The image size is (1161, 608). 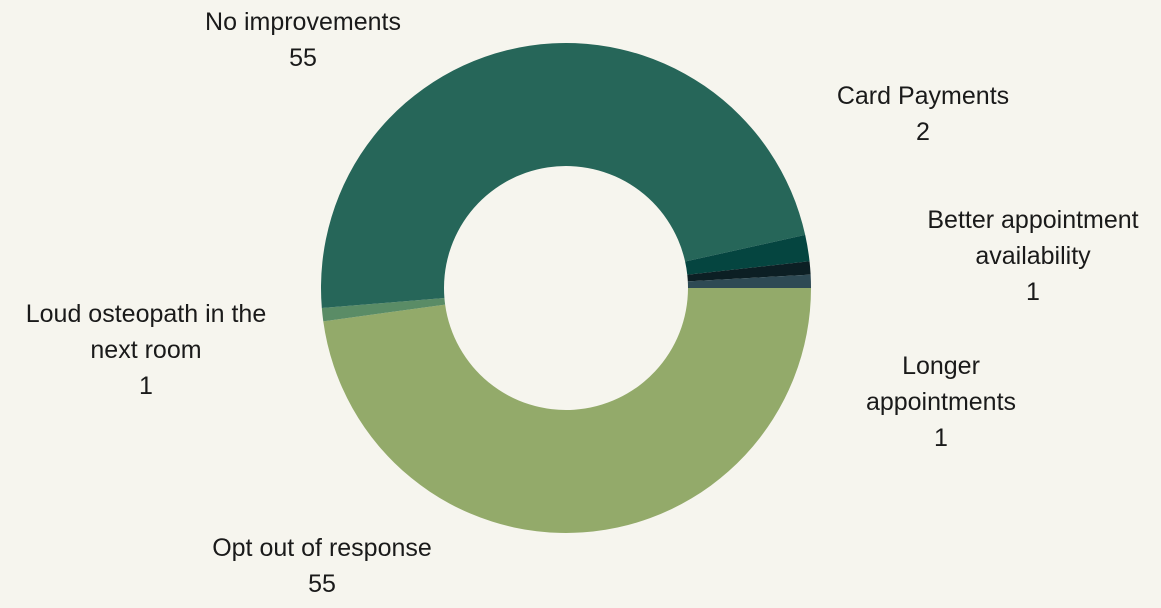 I want to click on category-name: Longer appointments, so click(x=941, y=384).